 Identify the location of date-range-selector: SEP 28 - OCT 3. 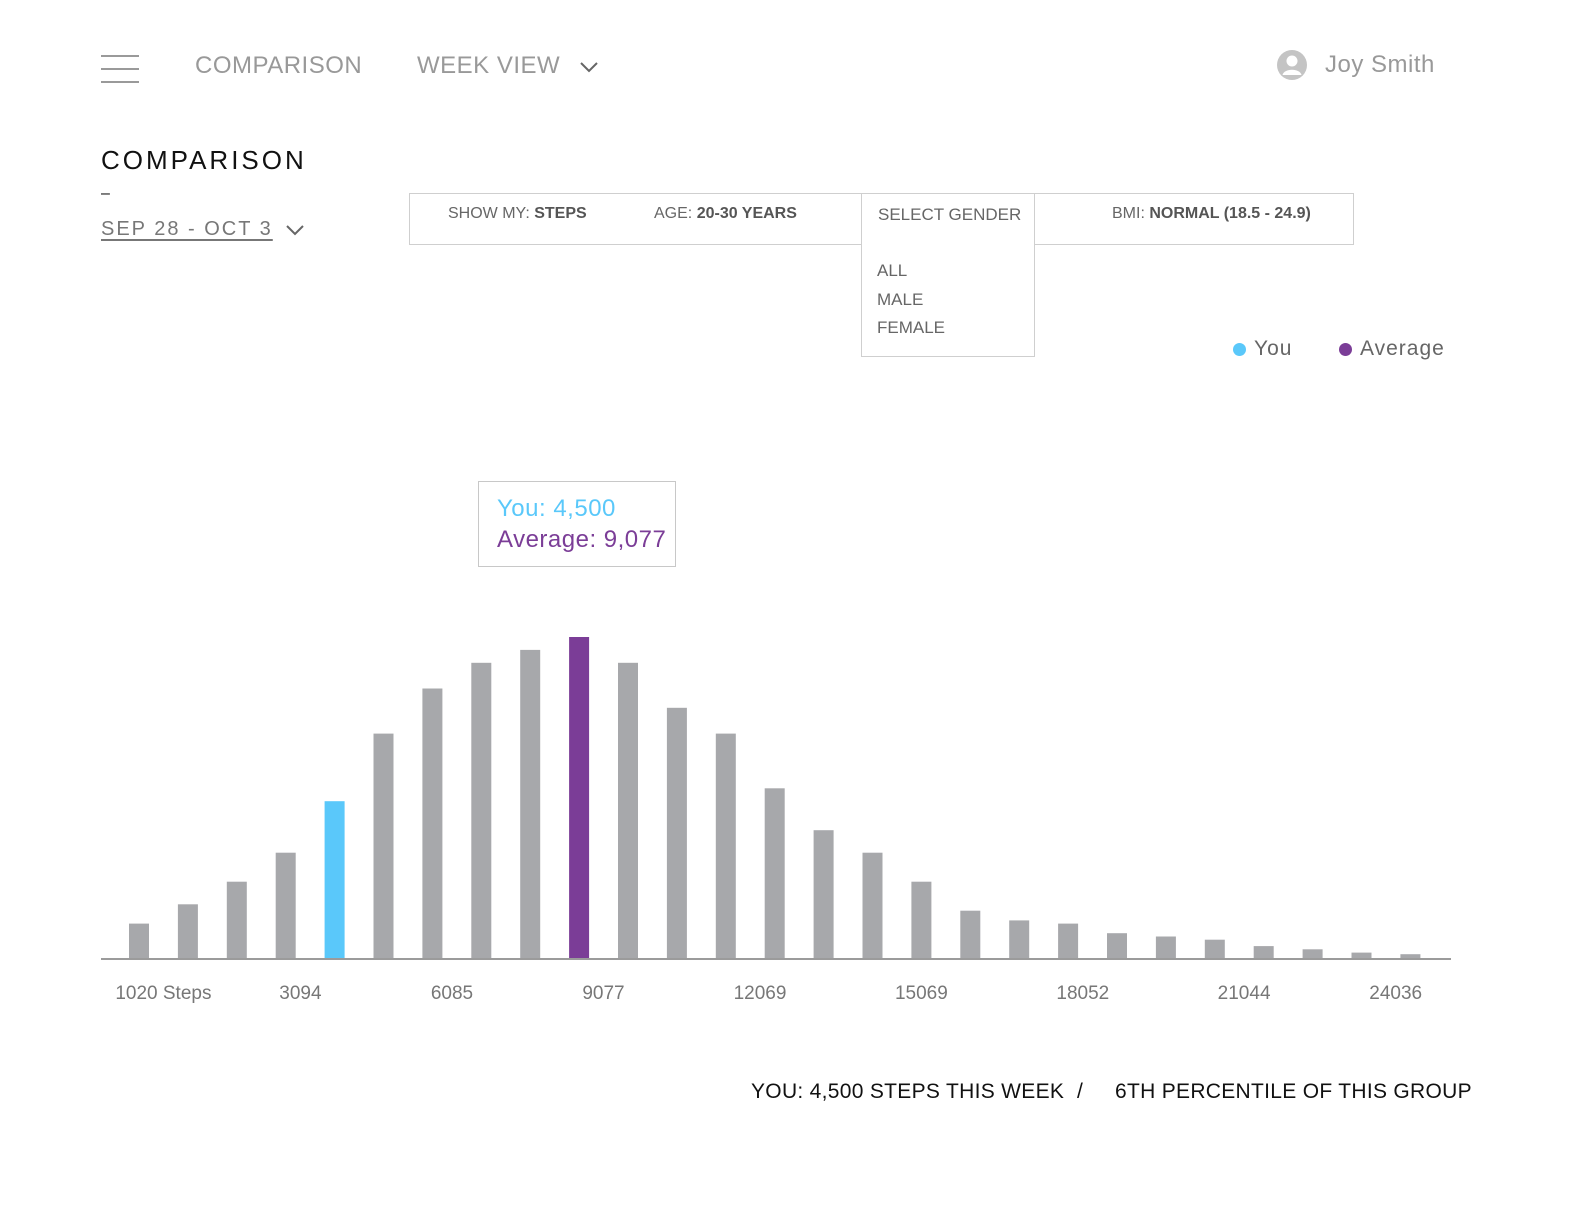
(203, 229).